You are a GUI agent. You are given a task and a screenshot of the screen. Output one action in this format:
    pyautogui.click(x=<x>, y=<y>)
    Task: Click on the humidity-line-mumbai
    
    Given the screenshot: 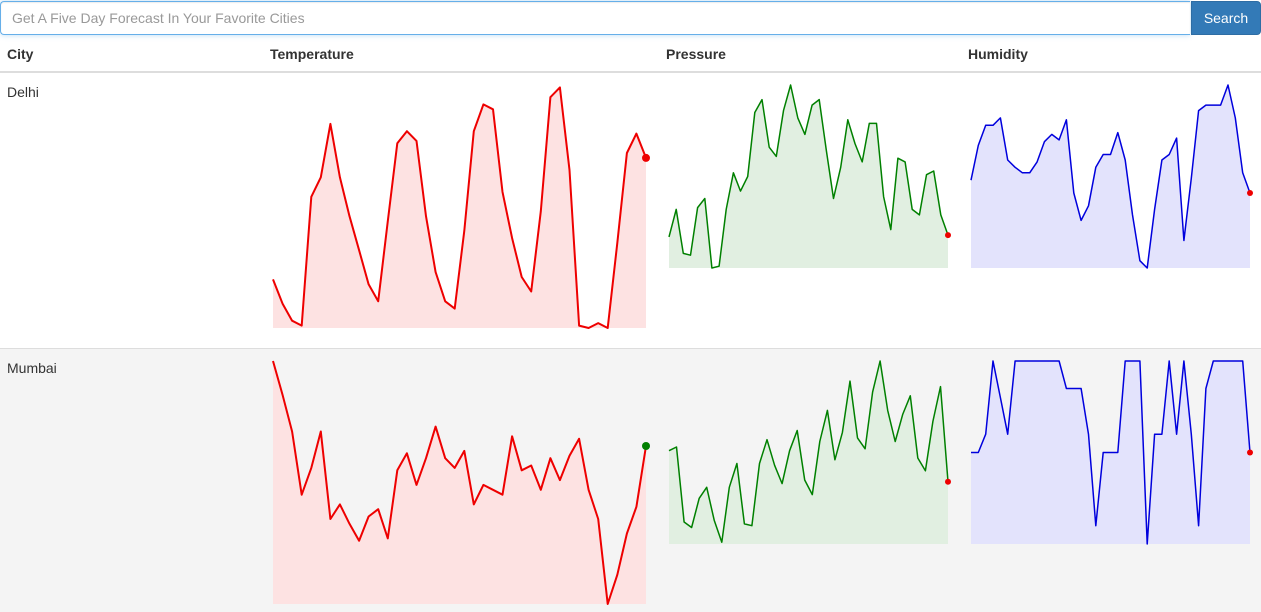 What is the action you would take?
    pyautogui.click(x=1111, y=452)
    